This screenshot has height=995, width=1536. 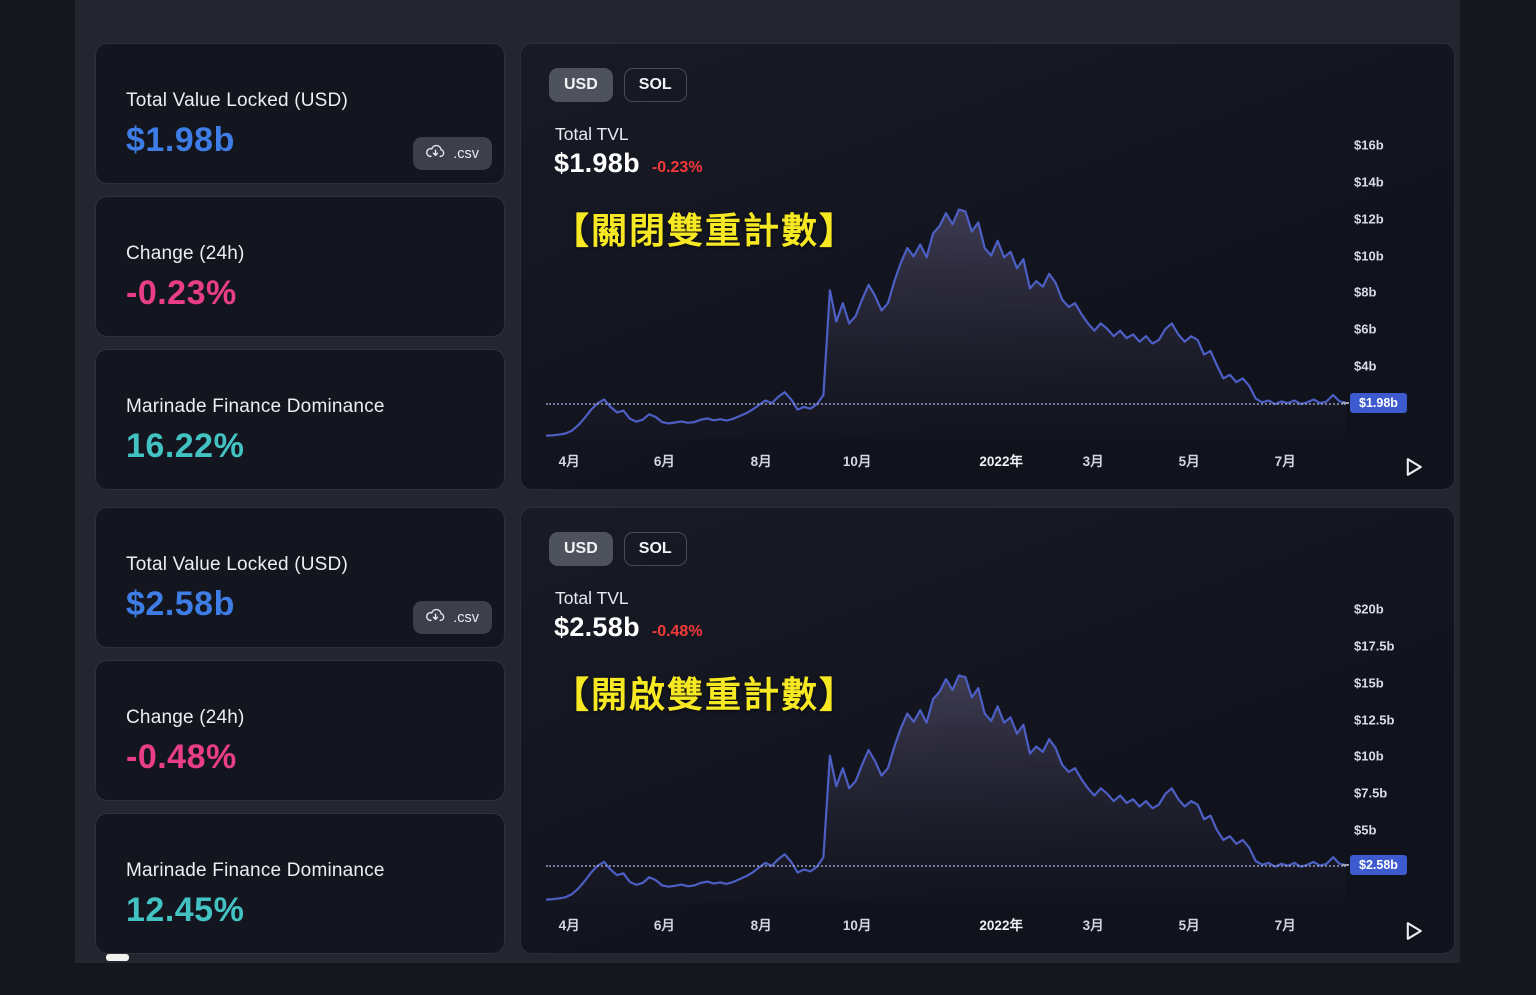 I want to click on y-tick-label: $12b, so click(x=1369, y=219).